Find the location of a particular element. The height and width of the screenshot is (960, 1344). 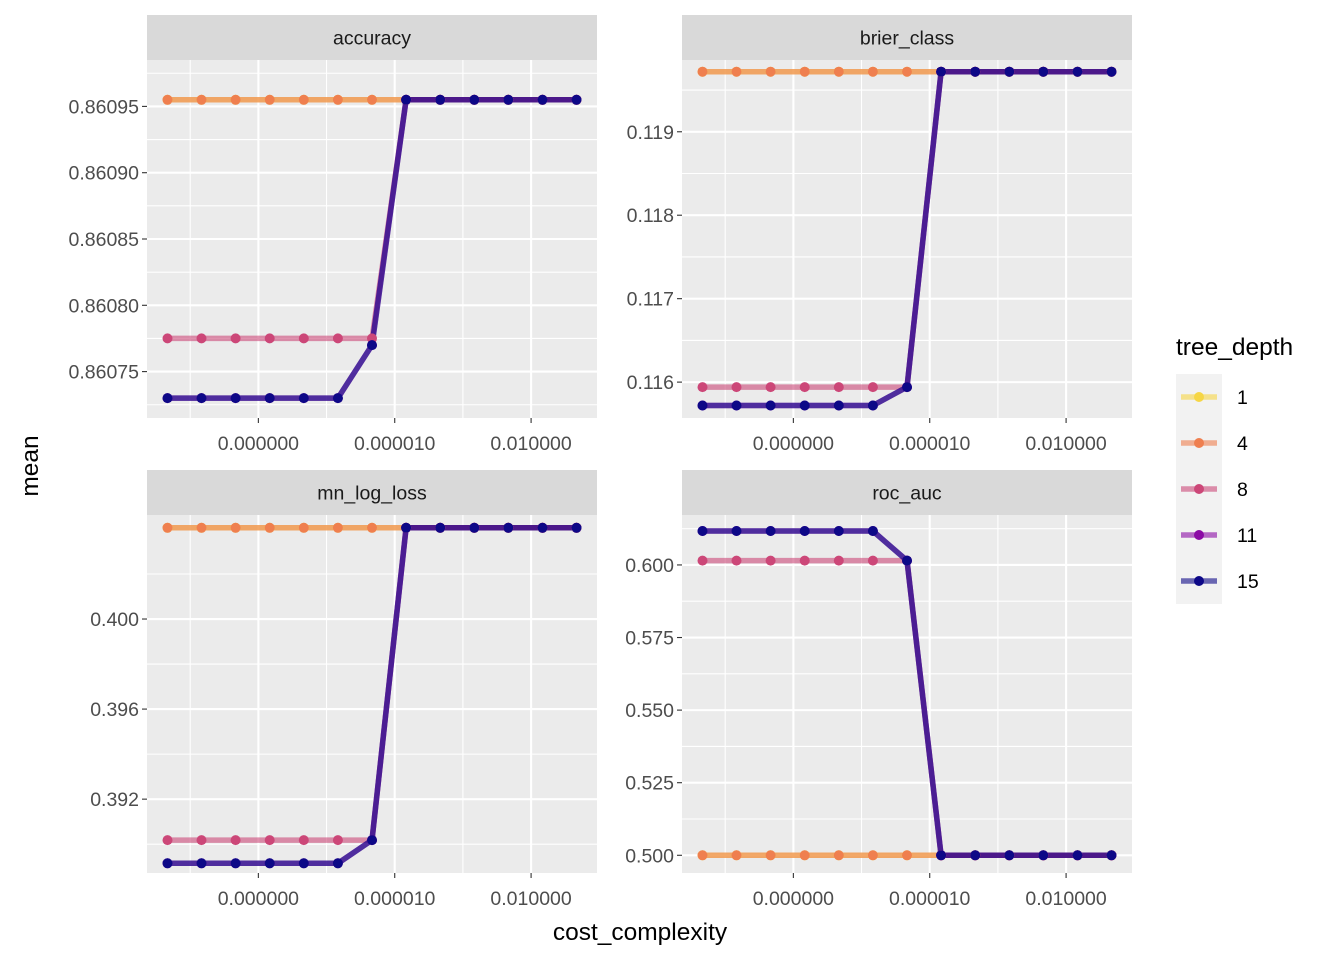

strip-background is located at coordinates (372, 492).